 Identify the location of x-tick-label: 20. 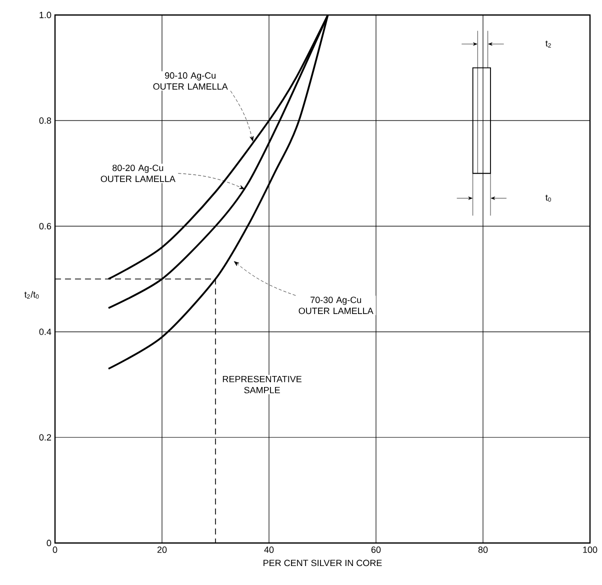
(162, 549).